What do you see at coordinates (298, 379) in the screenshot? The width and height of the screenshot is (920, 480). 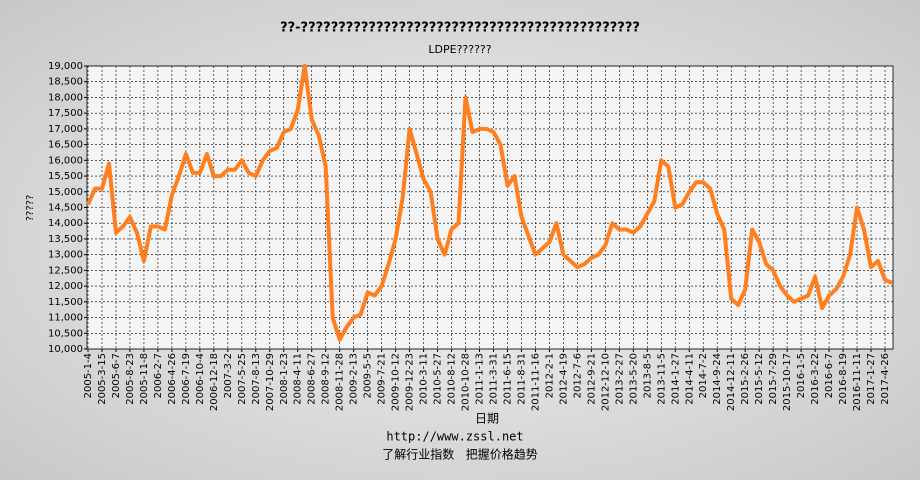 I see `x-tick-label: 2008-4-11` at bounding box center [298, 379].